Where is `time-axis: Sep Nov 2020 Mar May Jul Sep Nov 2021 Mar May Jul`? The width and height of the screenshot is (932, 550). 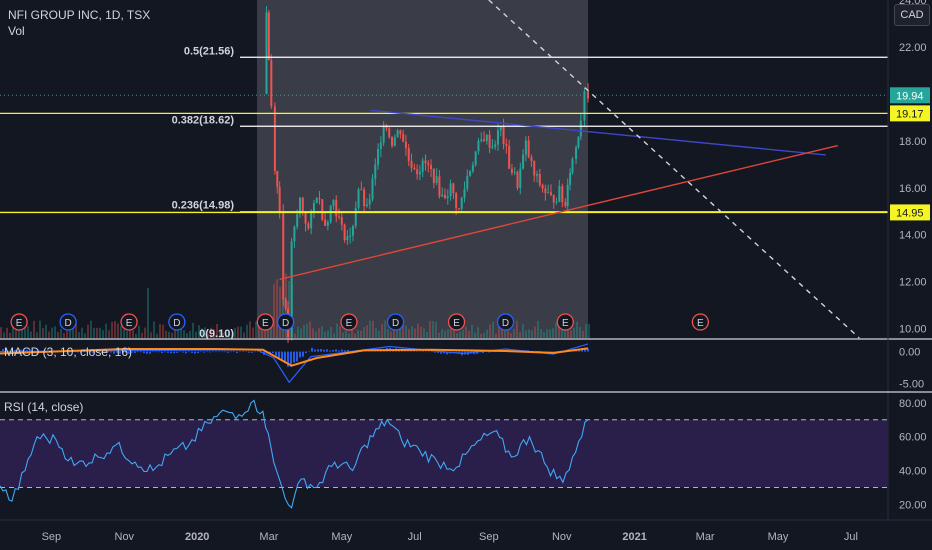
time-axis: Sep Nov 2020 Mar May Jul Sep Nov 2021 Mar May Jul is located at coordinates (450, 537).